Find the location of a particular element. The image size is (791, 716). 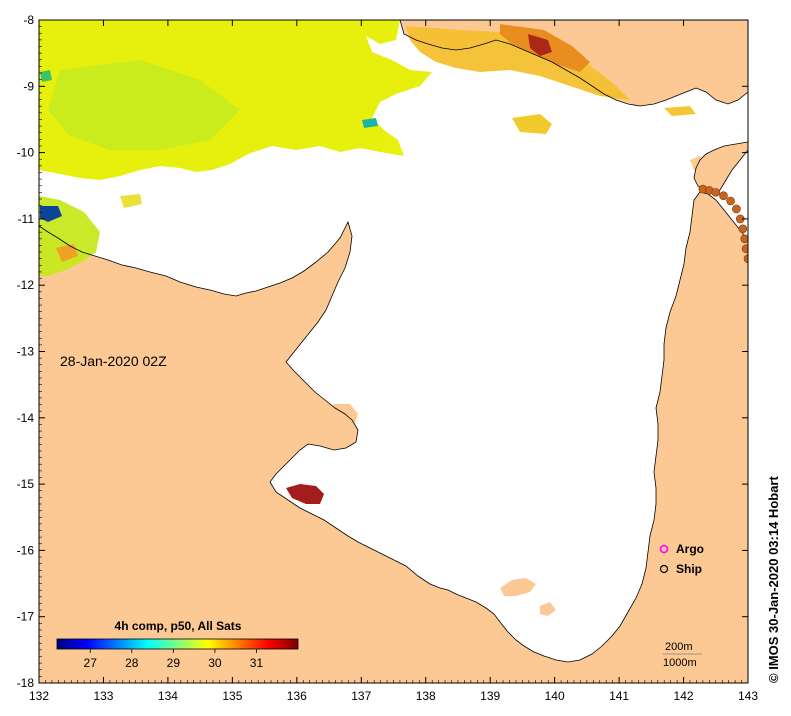

lon-tick-label: 135 is located at coordinates (232, 696).